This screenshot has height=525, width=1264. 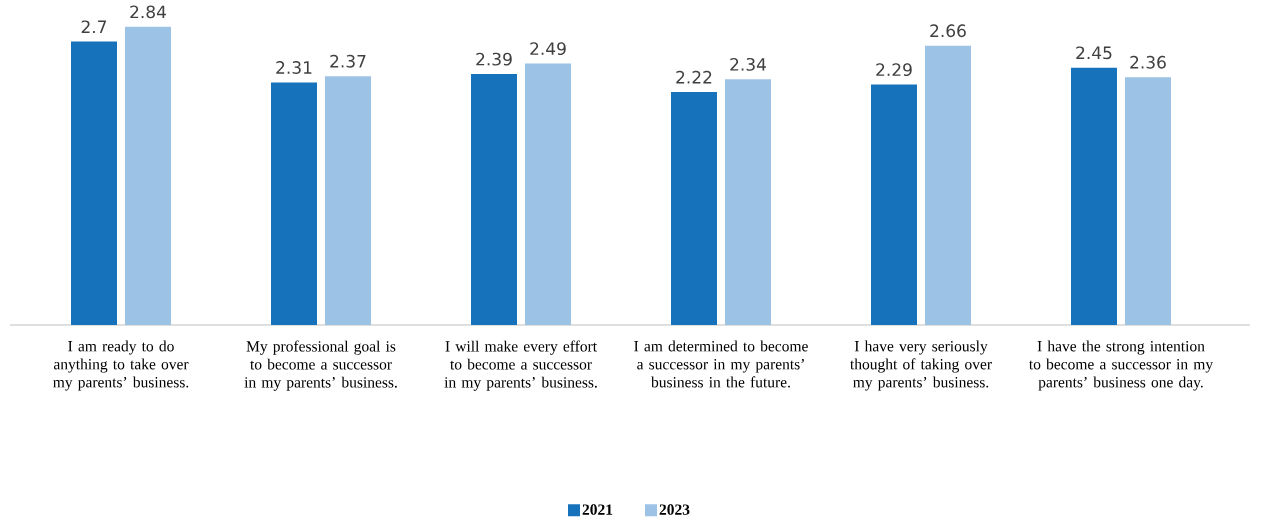 I want to click on x-tick-label: I am determined to become a successor in my parents’ business in the future., so click(x=721, y=364).